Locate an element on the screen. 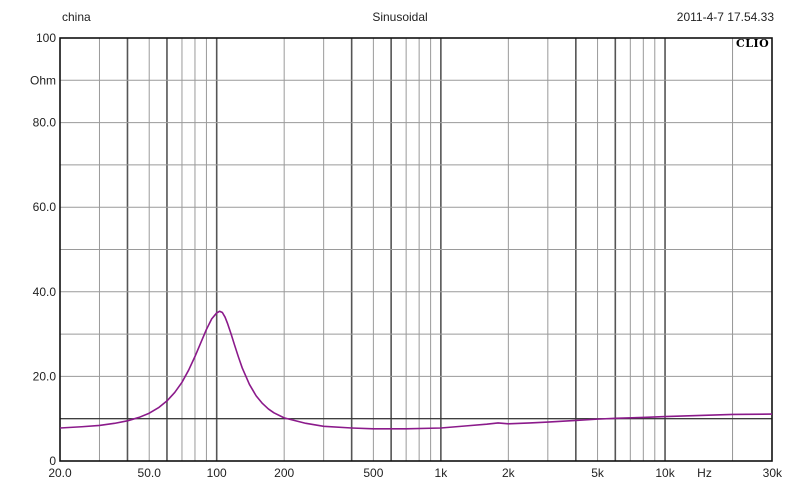 The height and width of the screenshot is (486, 800). header-center-label: Sinusoidal is located at coordinates (400, 17).